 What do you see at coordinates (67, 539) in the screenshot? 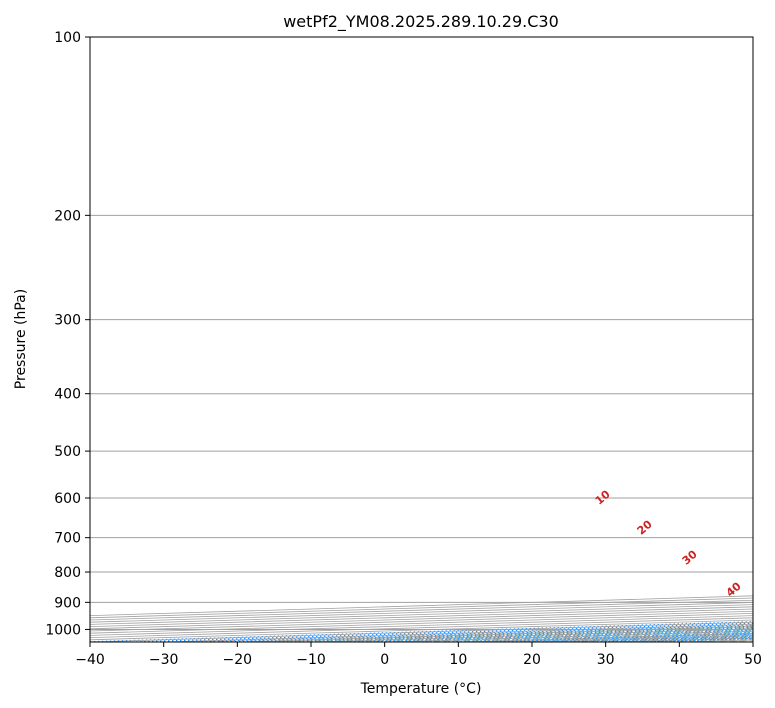
I see `y-tick-label: 700` at bounding box center [67, 539].